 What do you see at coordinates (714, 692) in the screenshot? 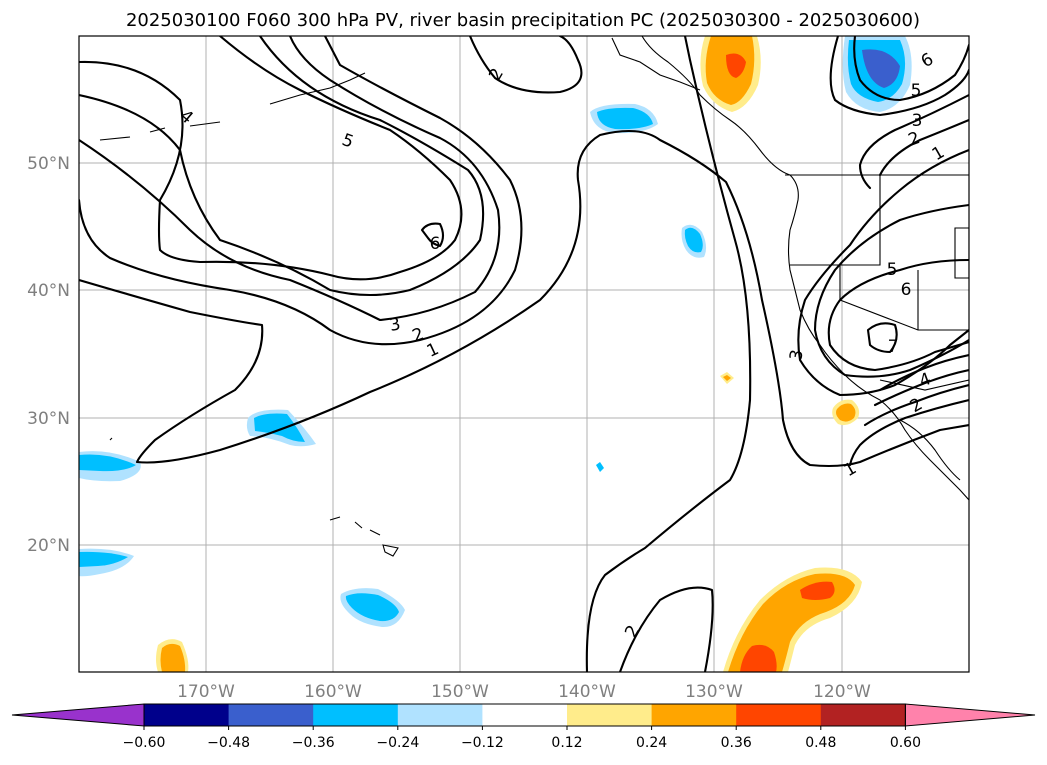
I see `lon-label: 130°W` at bounding box center [714, 692].